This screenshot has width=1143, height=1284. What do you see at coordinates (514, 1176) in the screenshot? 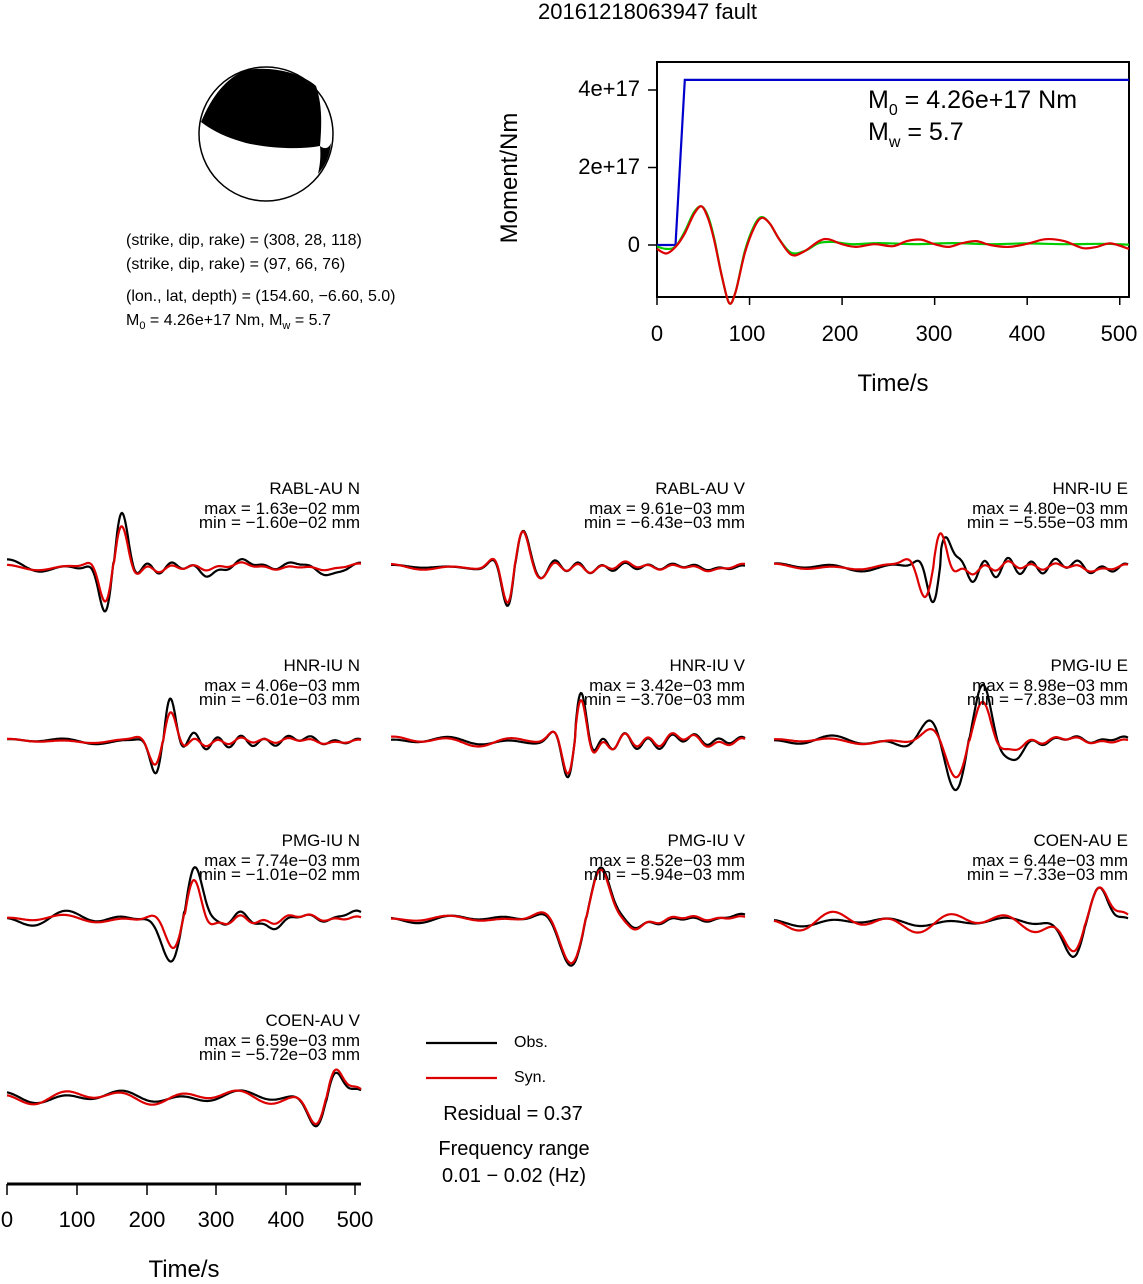
I see `frequency-range-value: 0.01 − 0.02 (Hz)` at bounding box center [514, 1176].